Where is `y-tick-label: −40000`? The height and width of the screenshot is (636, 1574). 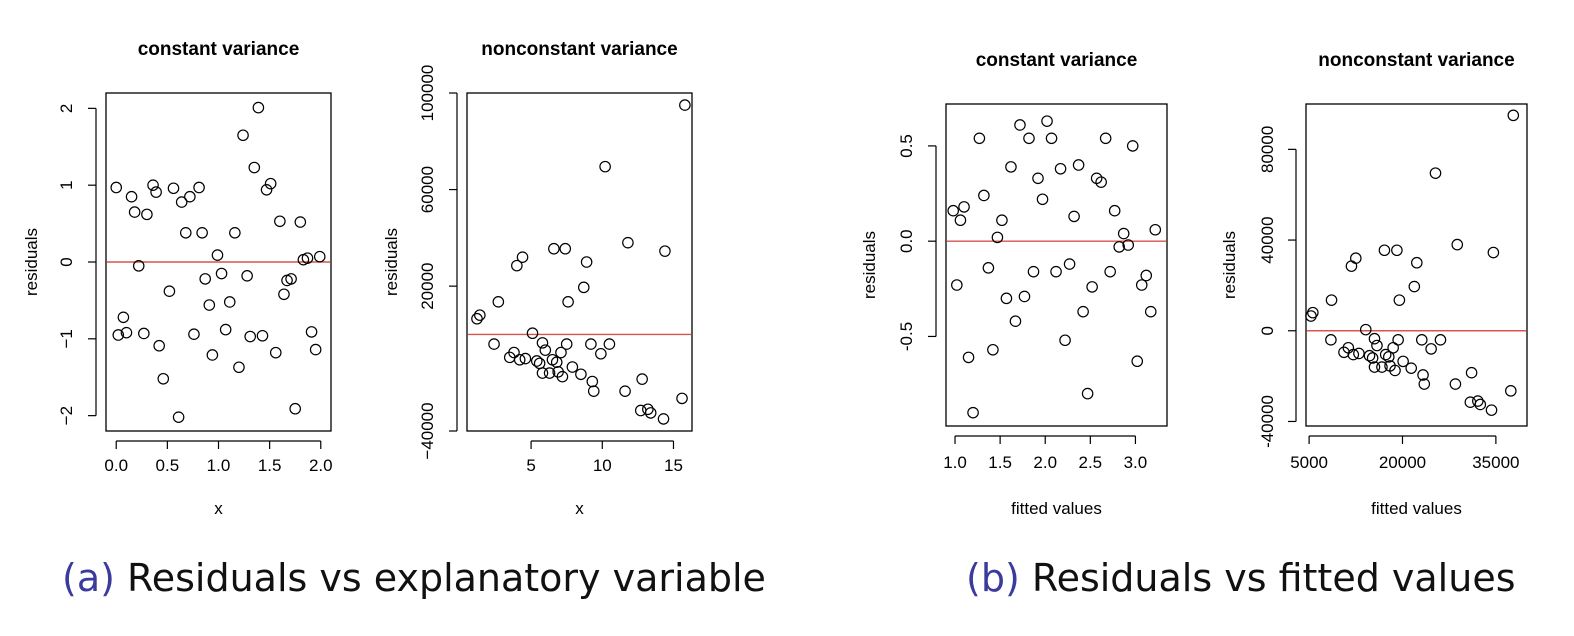 y-tick-label: −40000 is located at coordinates (427, 430).